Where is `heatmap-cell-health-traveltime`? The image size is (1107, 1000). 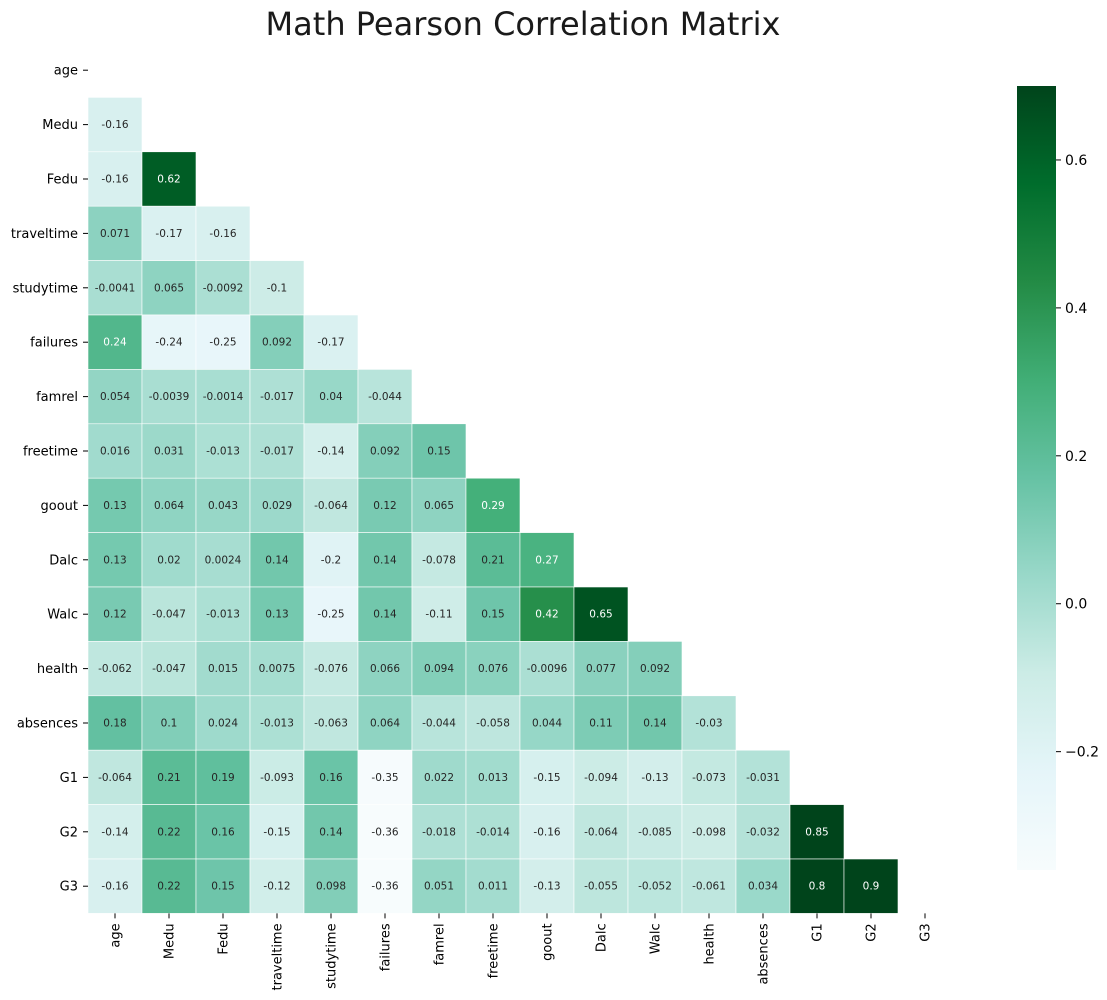
heatmap-cell-health-traveltime is located at coordinates (277, 669).